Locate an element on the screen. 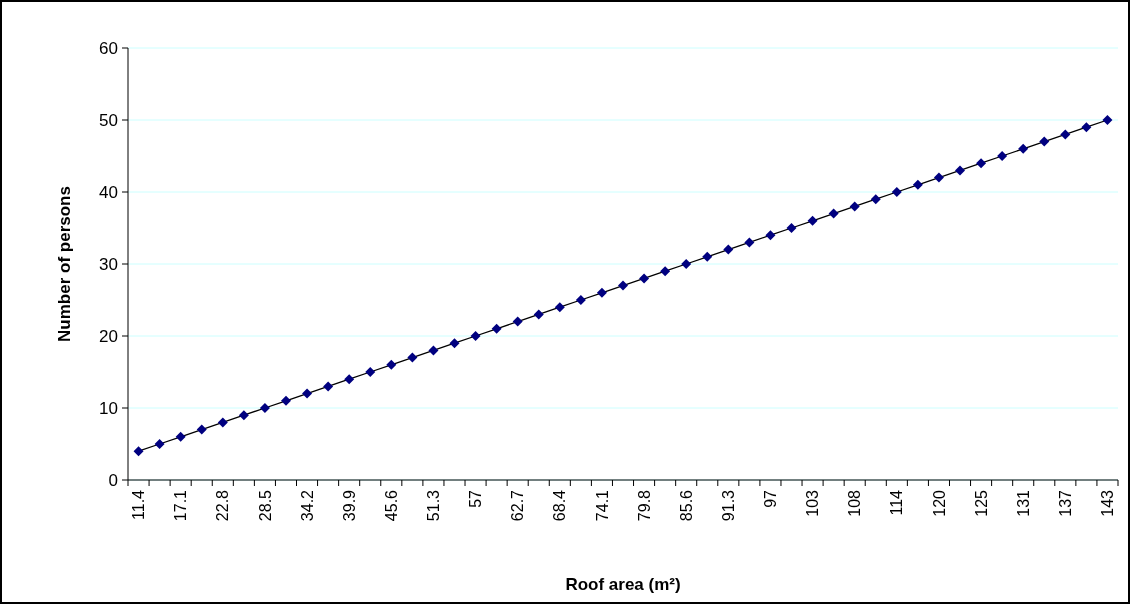 This screenshot has width=1130, height=604. y-tick-label: 30 is located at coordinates (108, 264).